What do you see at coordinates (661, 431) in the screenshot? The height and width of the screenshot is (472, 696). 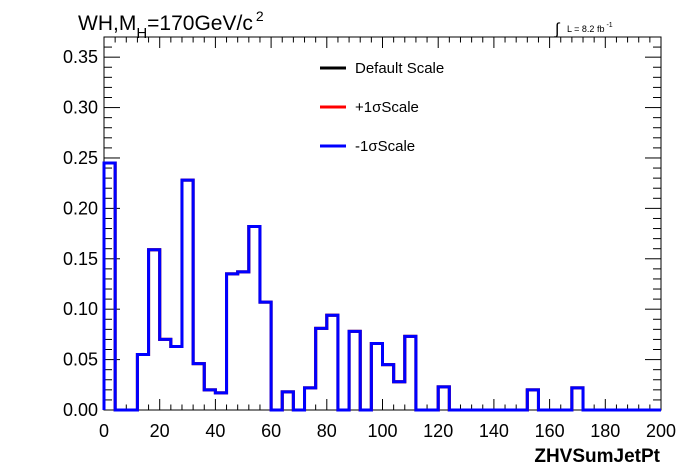 I see `x-tick-label: 200` at bounding box center [661, 431].